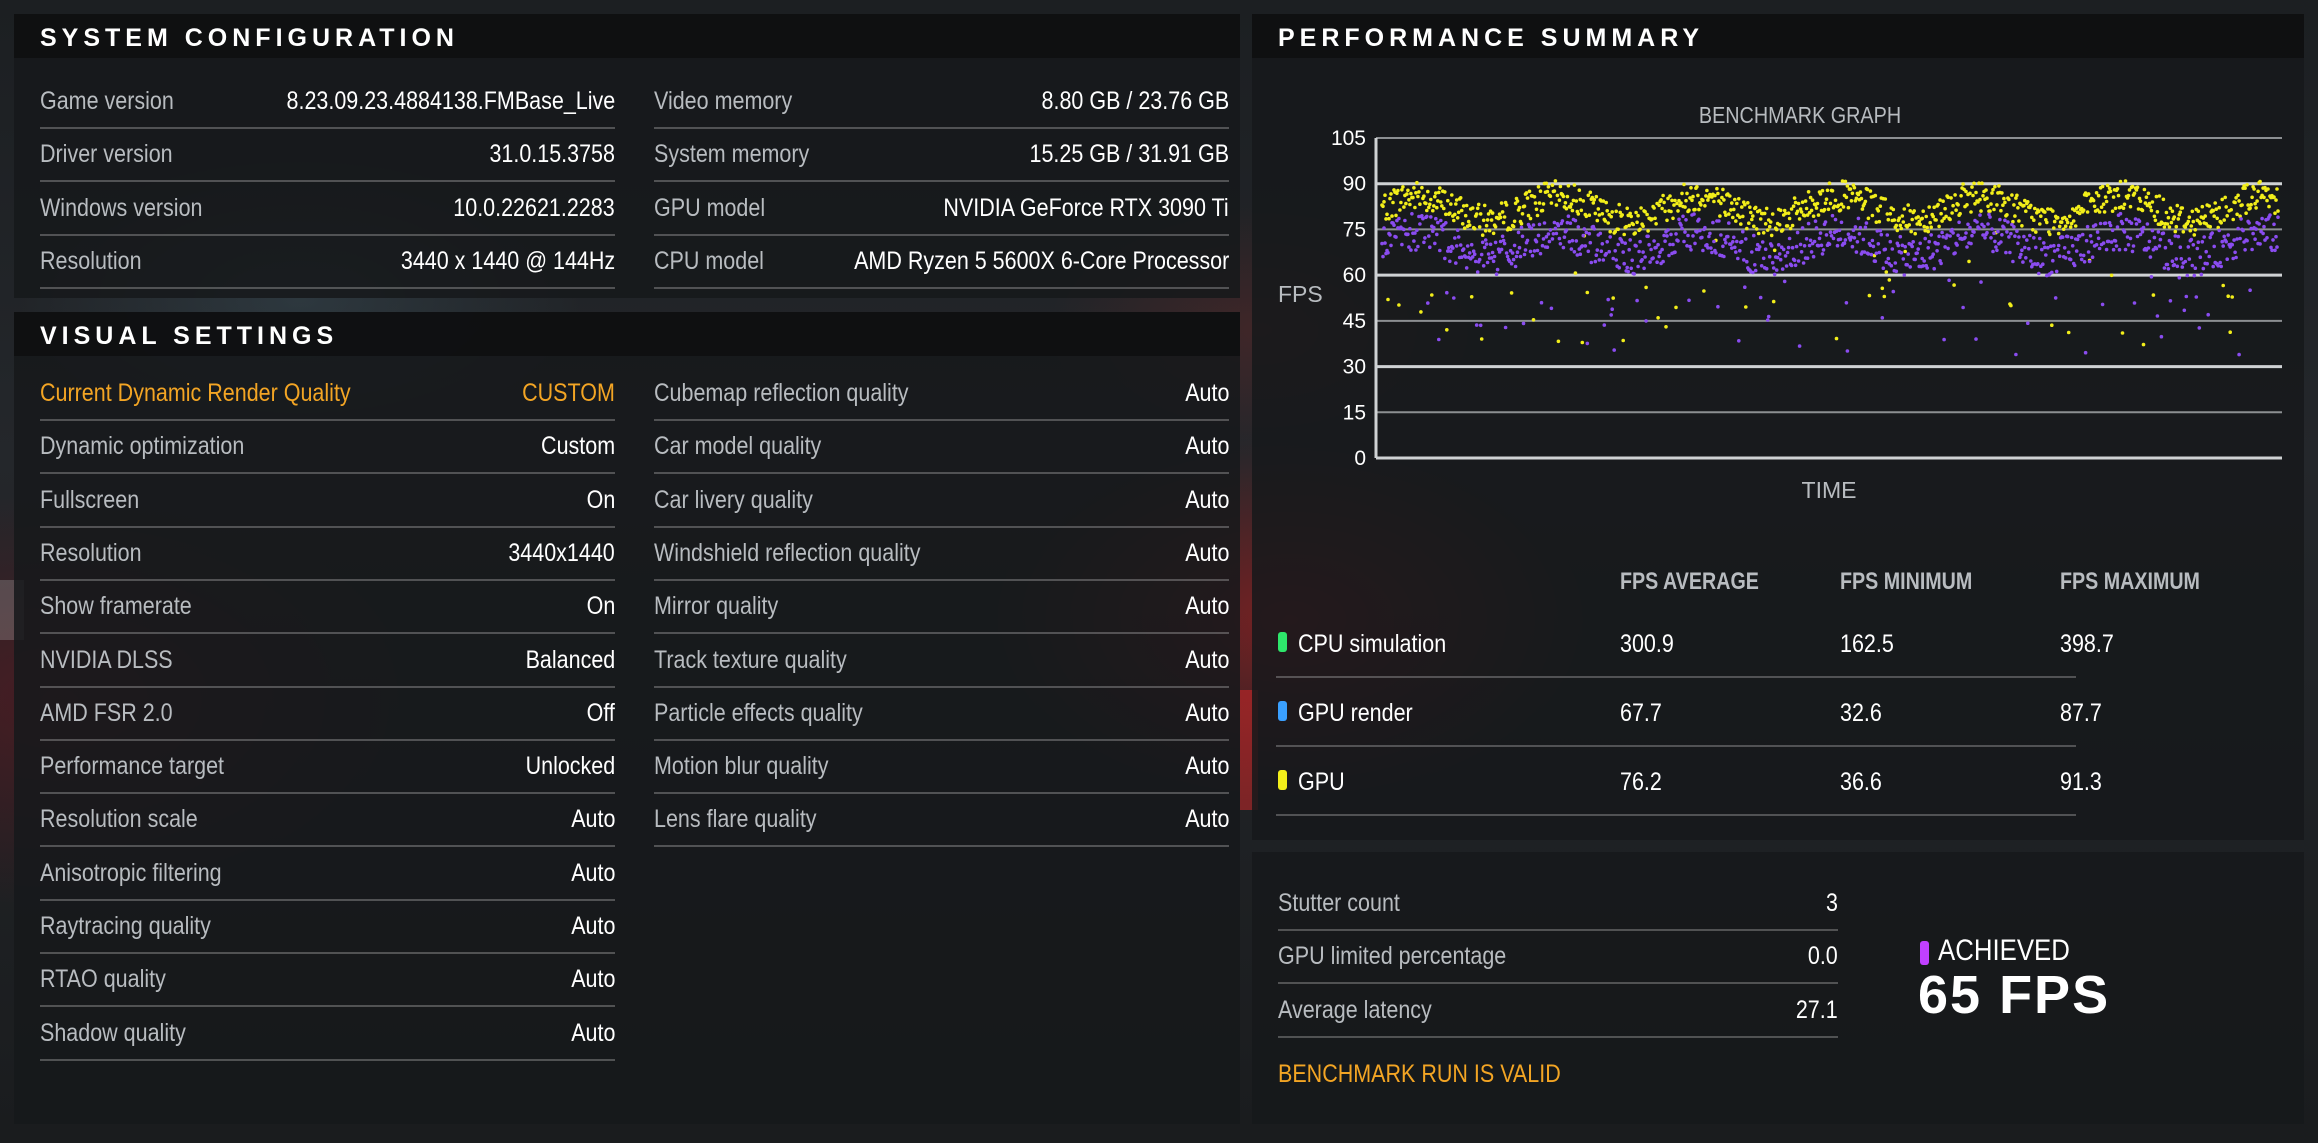 This screenshot has height=1143, width=2318. Describe the element at coordinates (710, 207) in the screenshot. I see `system-config-label: GPU model` at that location.